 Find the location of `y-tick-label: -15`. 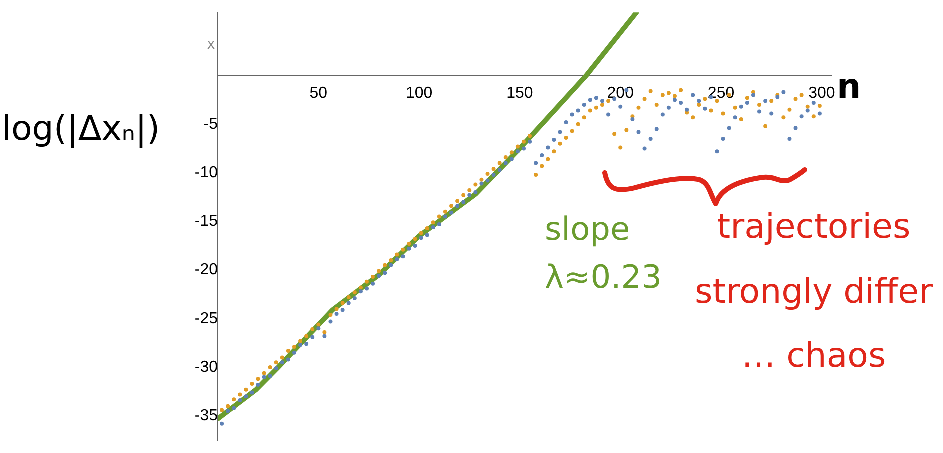

y-tick-label: -15 is located at coordinates (206, 221).